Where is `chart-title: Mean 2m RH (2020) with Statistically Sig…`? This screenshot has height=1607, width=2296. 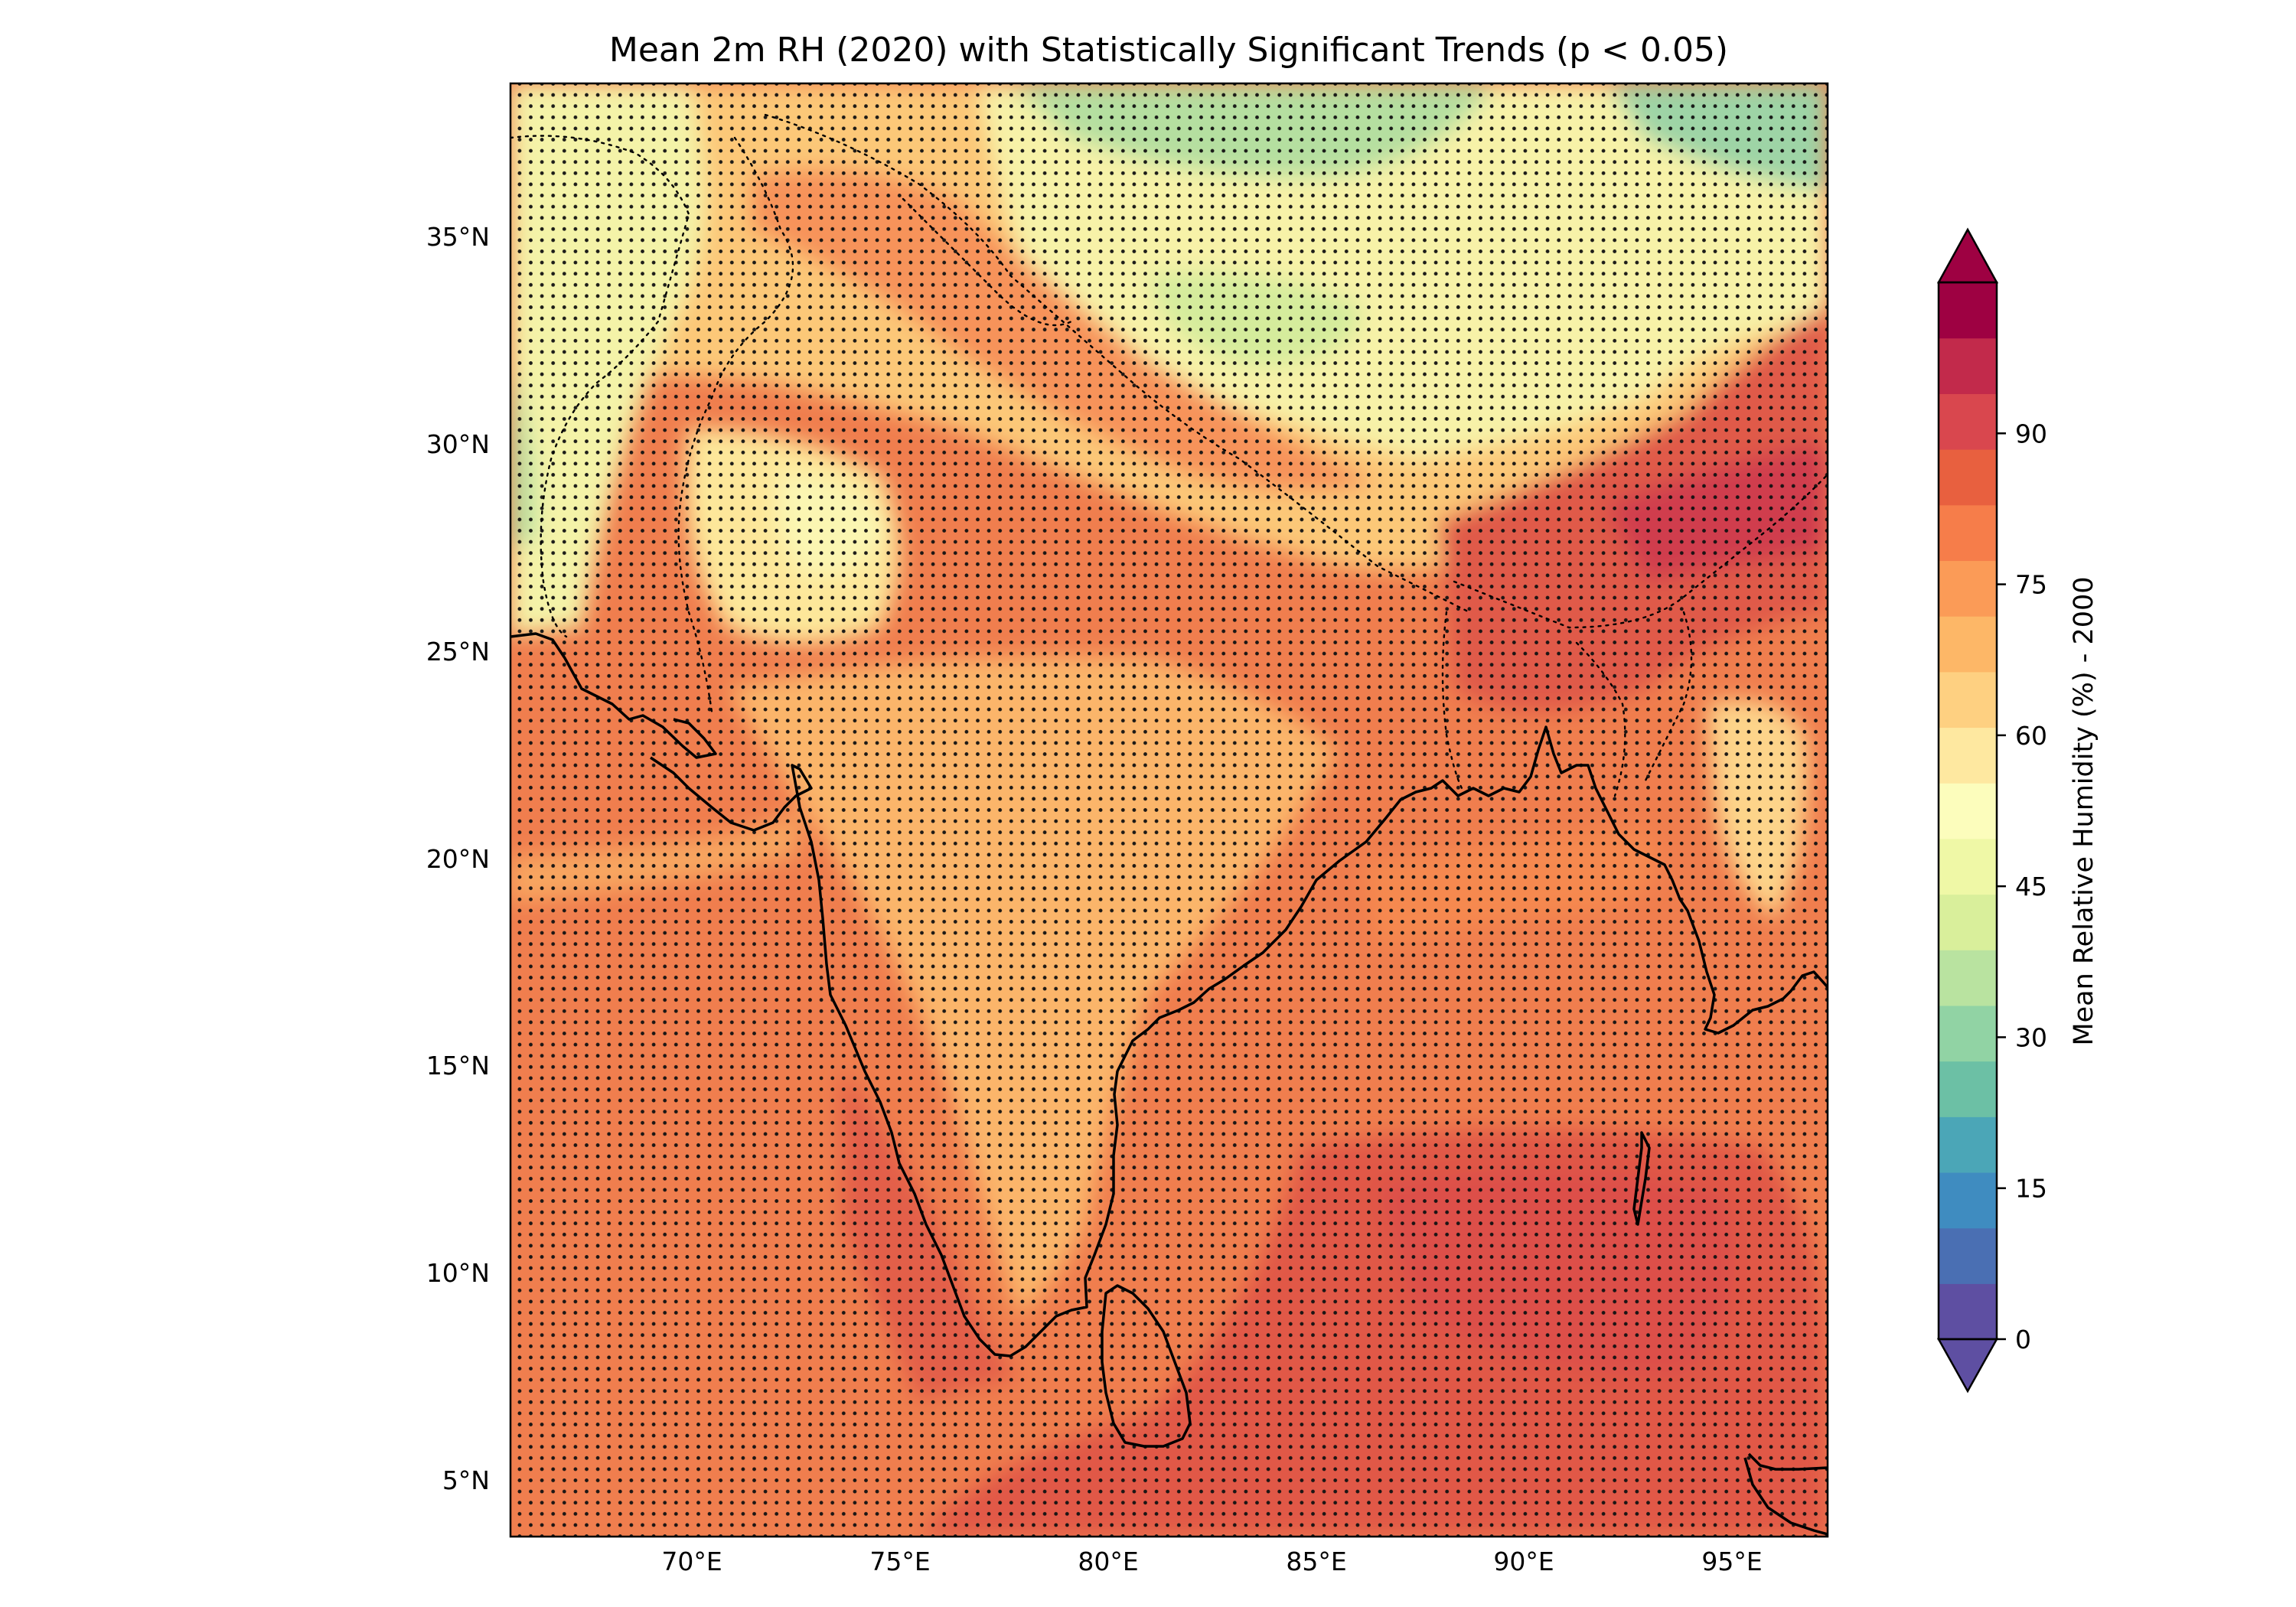 chart-title: Mean 2m RH (2020) with Statistically Sig… is located at coordinates (1168, 50).